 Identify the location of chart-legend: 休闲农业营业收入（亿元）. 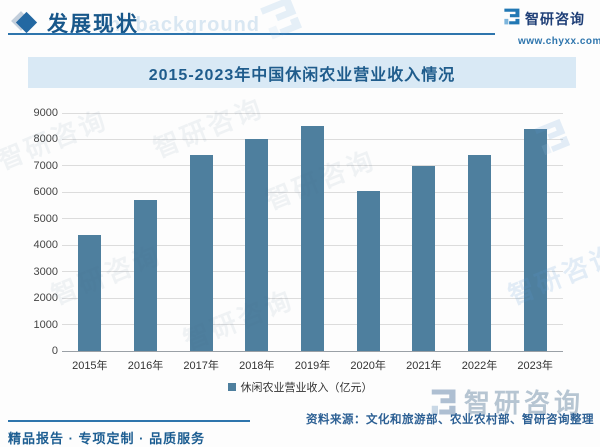
(300, 387).